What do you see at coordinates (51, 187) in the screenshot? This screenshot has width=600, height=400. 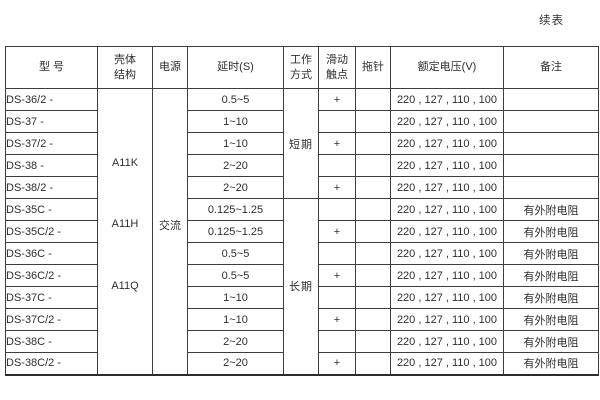 I see `model-cell: DS-38/2 -` at bounding box center [51, 187].